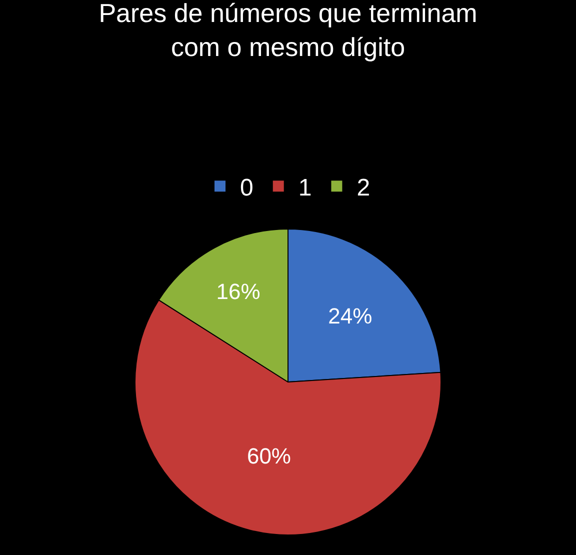 The image size is (576, 555). Describe the element at coordinates (305, 188) in the screenshot. I see `legend-label: 1` at that location.